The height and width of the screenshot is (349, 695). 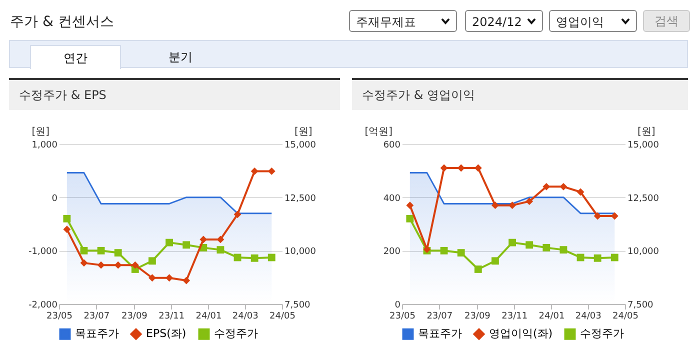 I want to click on dropdown: 주재무제표, so click(x=403, y=21).